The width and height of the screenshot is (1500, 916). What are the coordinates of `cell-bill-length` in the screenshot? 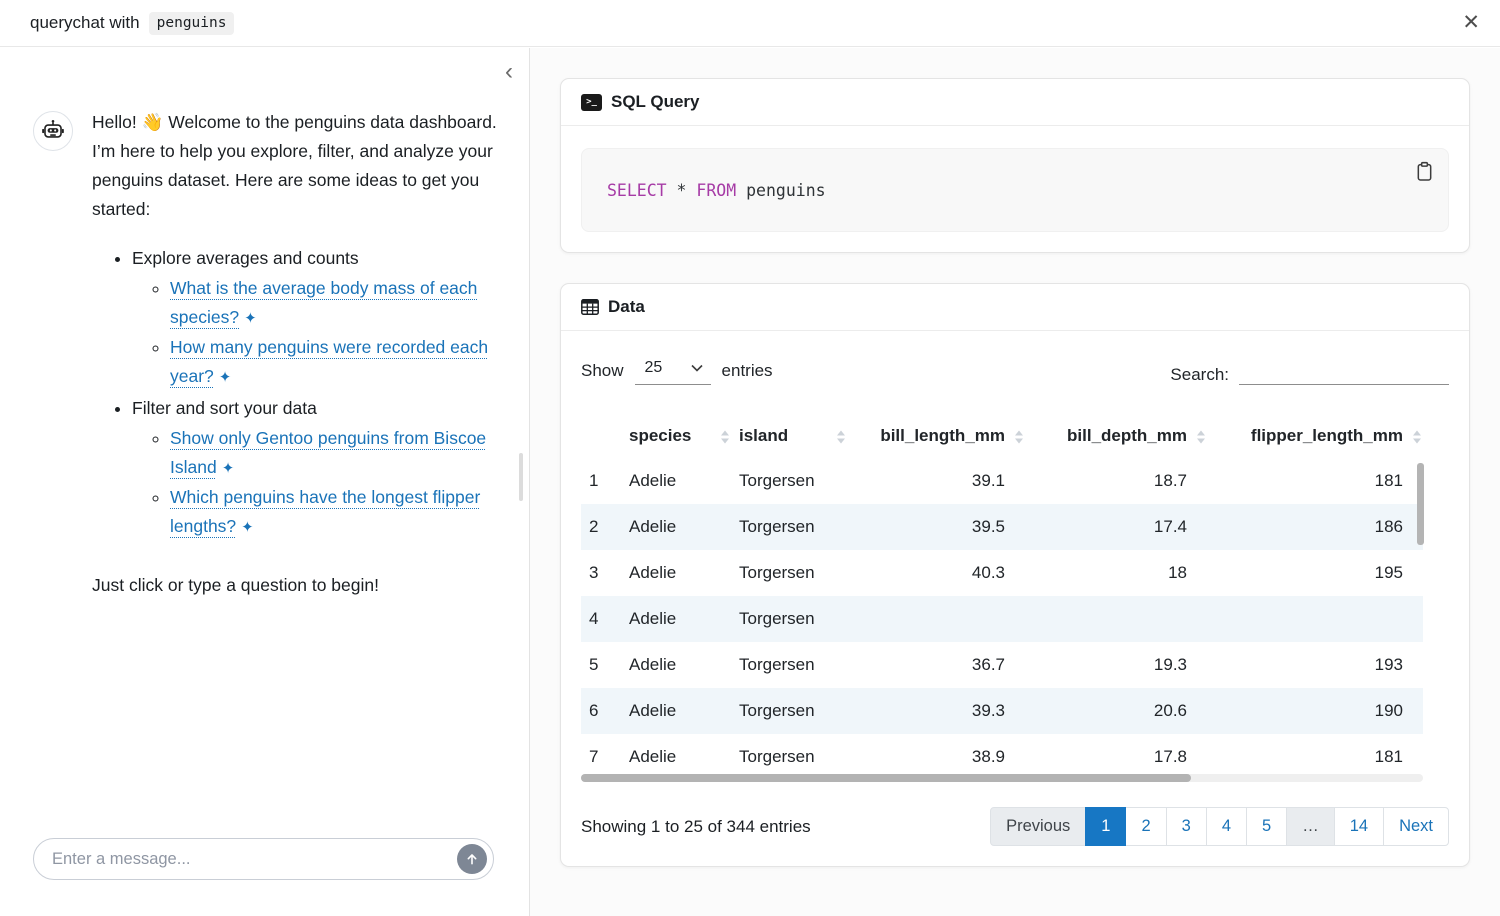 It's located at (936, 619).